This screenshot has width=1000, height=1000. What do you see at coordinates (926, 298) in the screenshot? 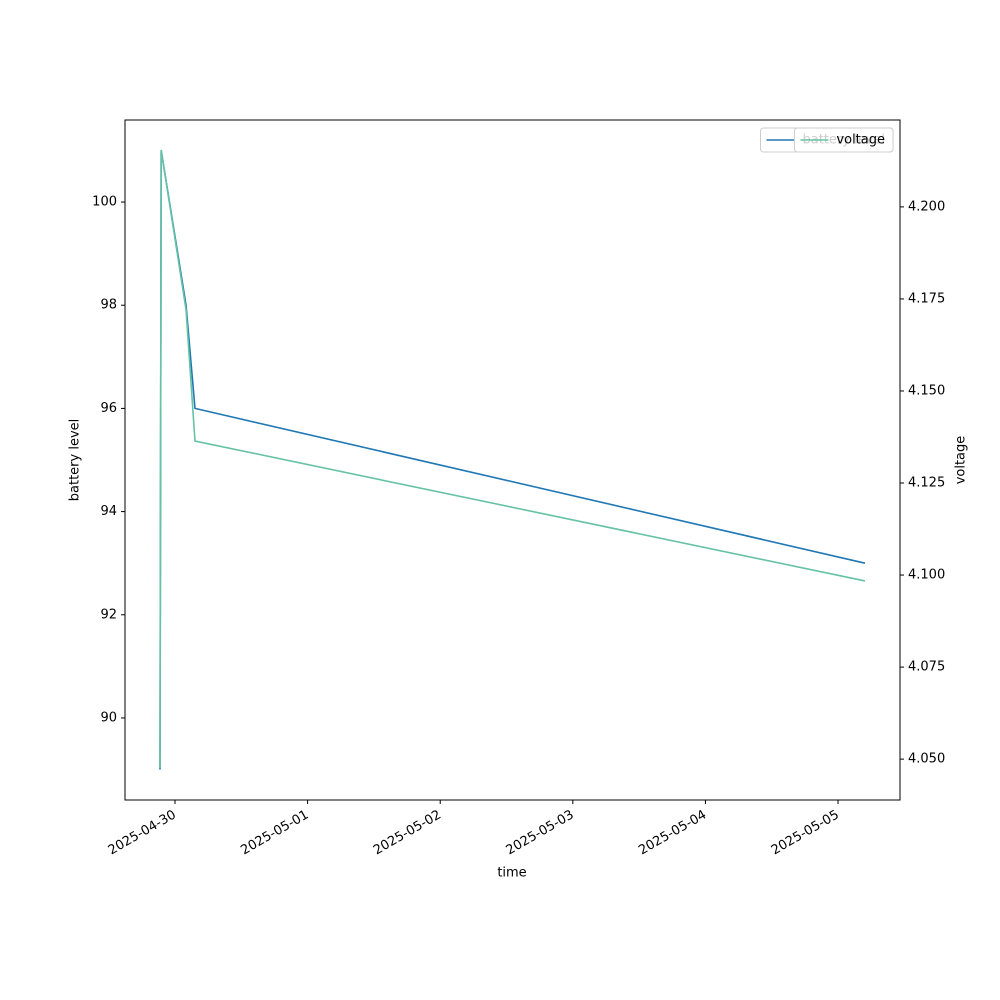
I see `y2-tick-label: 4.175` at bounding box center [926, 298].